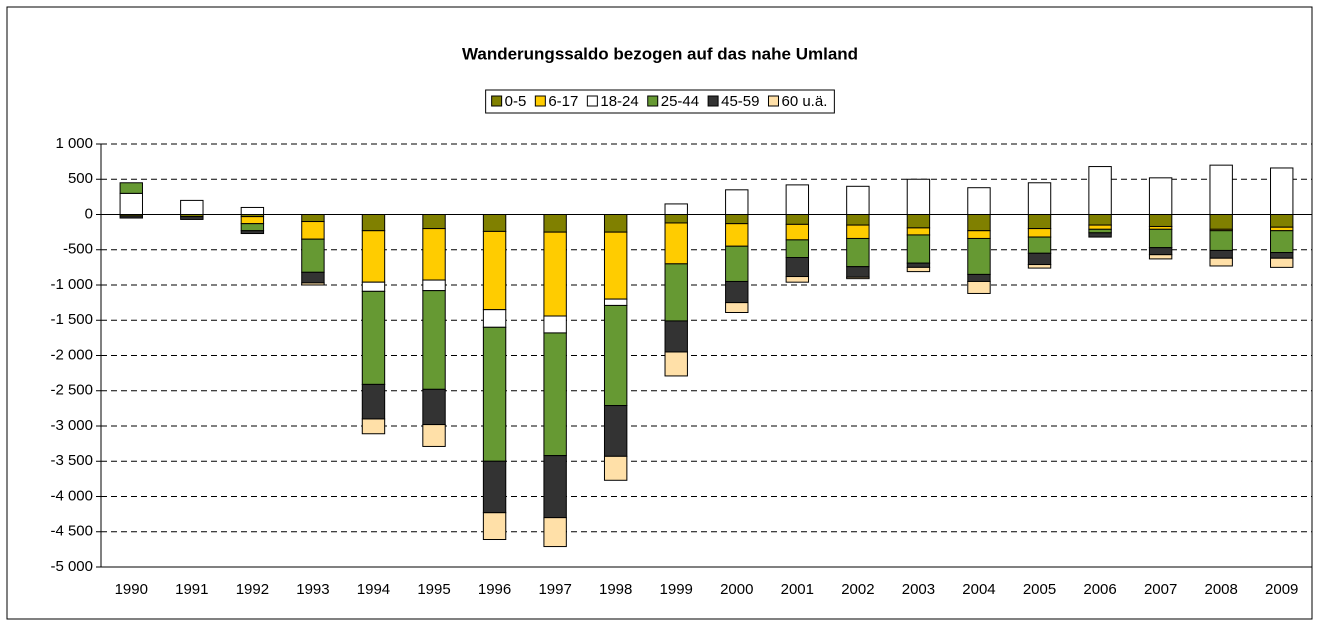 The width and height of the screenshot is (1319, 623). What do you see at coordinates (131, 589) in the screenshot?
I see `x-tick-label: 1990` at bounding box center [131, 589].